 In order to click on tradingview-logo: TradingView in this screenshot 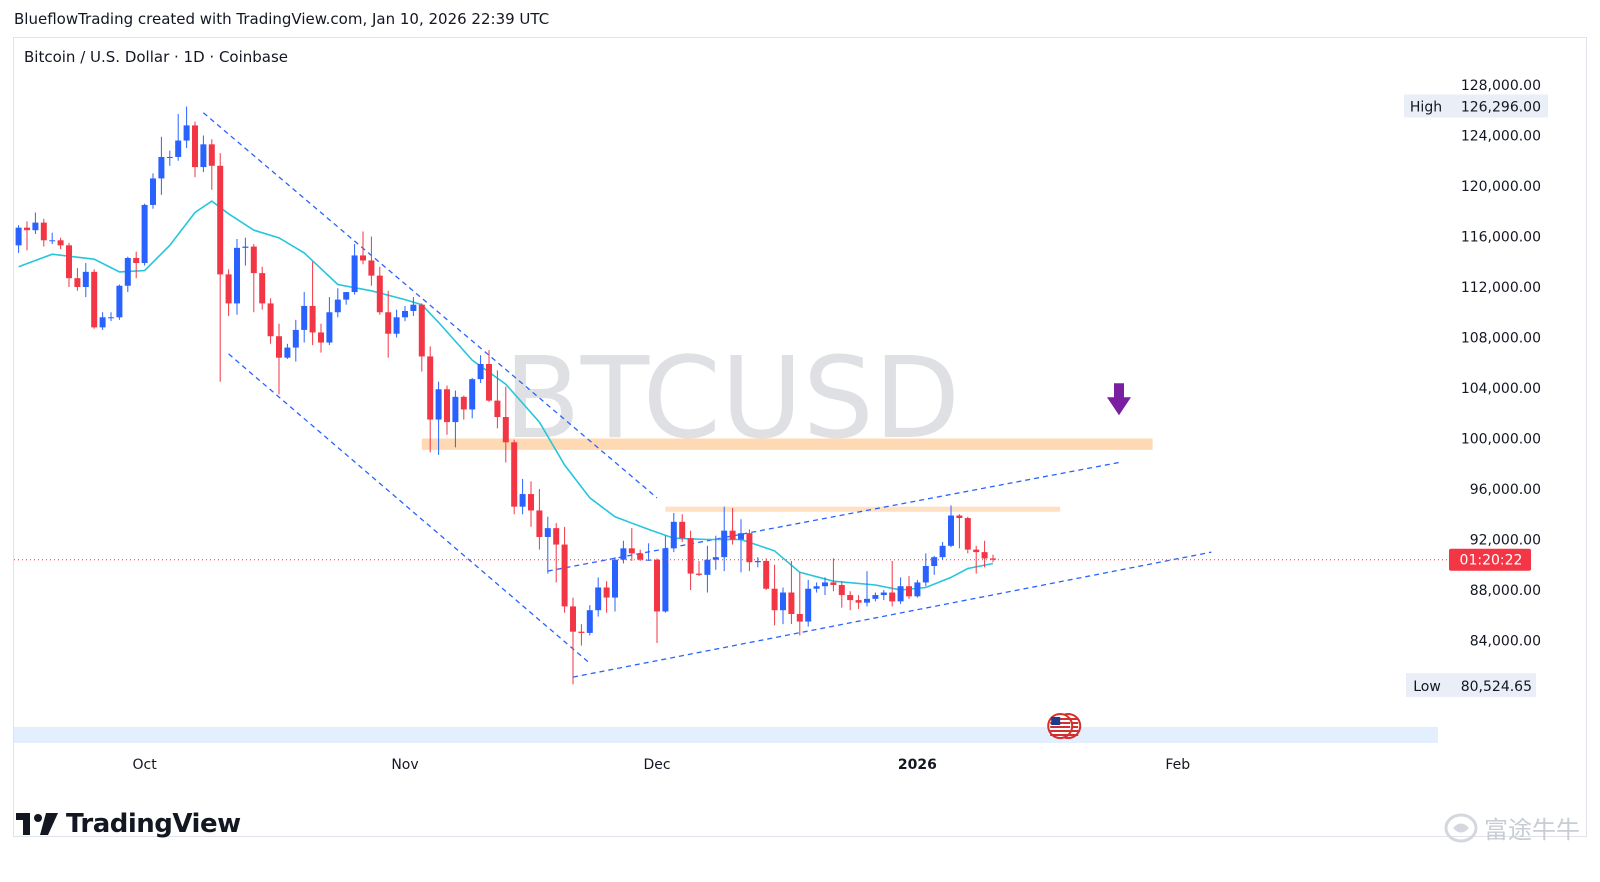, I will do `click(128, 824)`.